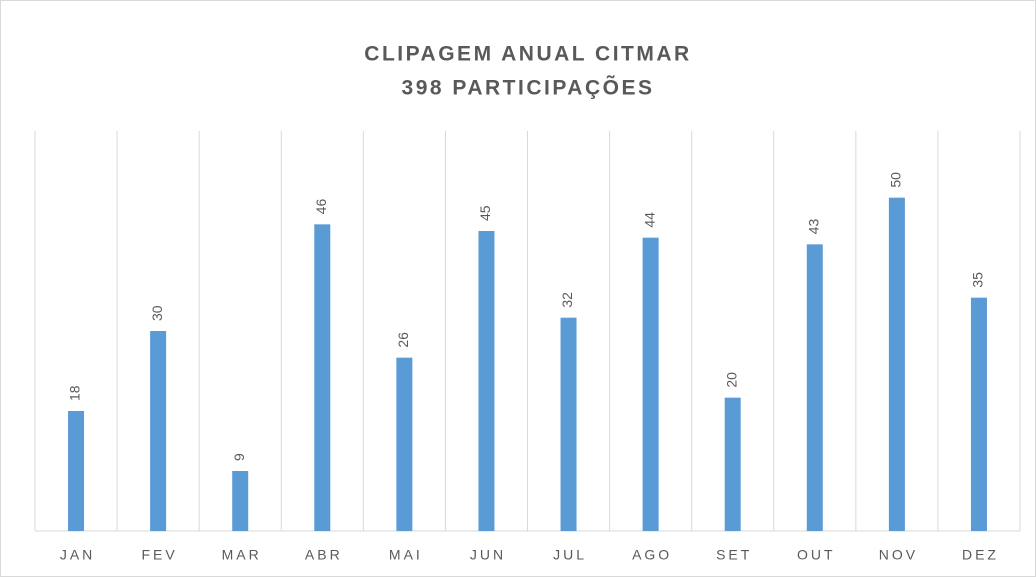 Image resolution: width=1036 pixels, height=577 pixels. I want to click on x-tick-label: JAN, so click(77, 555).